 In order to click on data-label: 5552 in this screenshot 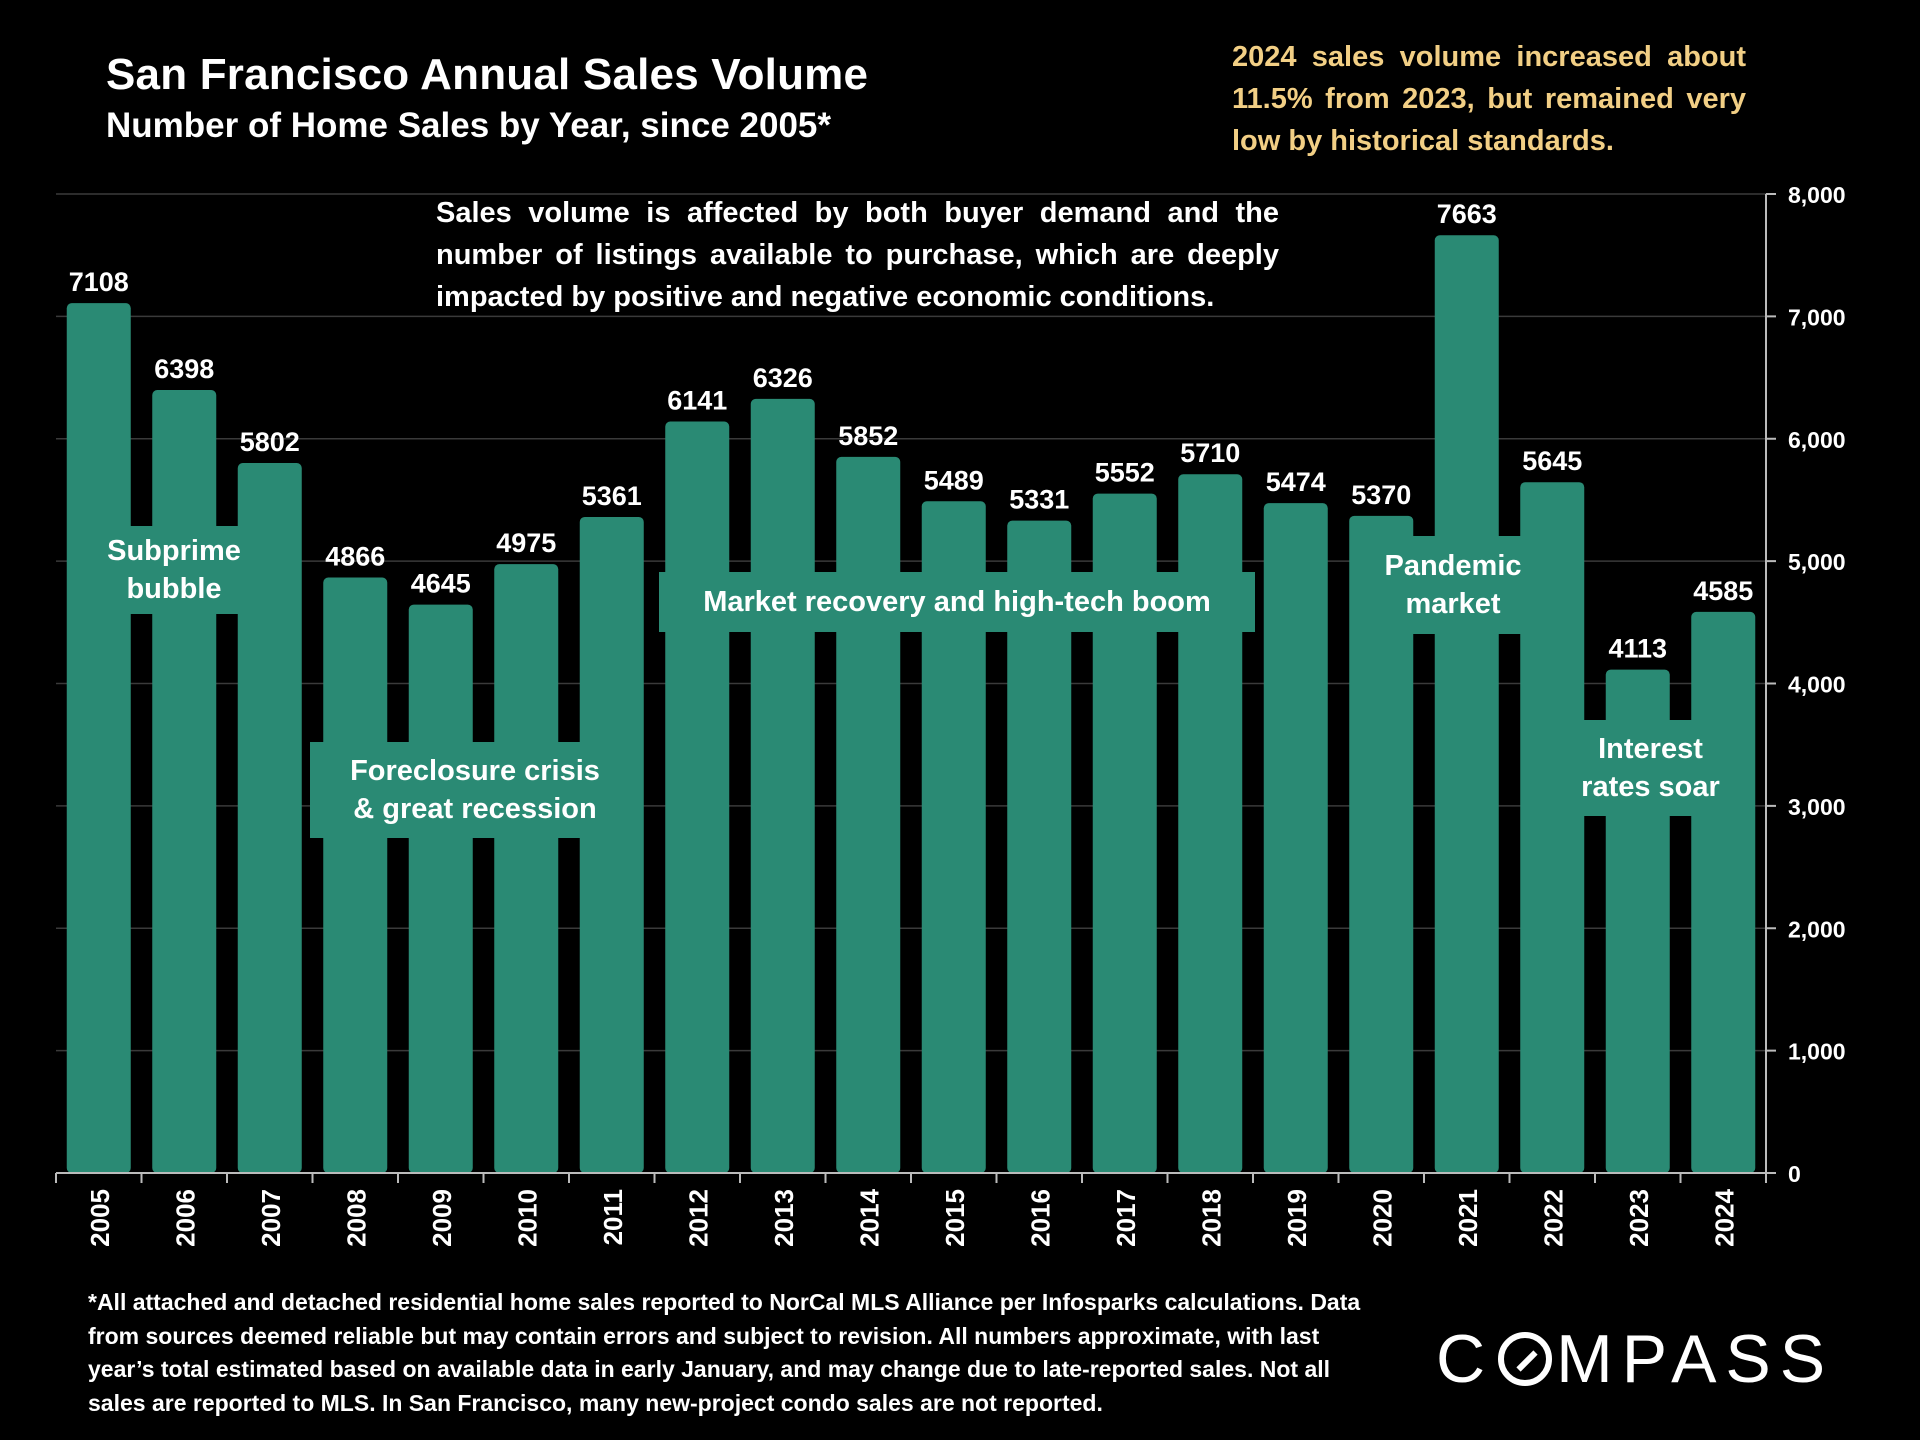, I will do `click(1125, 473)`.